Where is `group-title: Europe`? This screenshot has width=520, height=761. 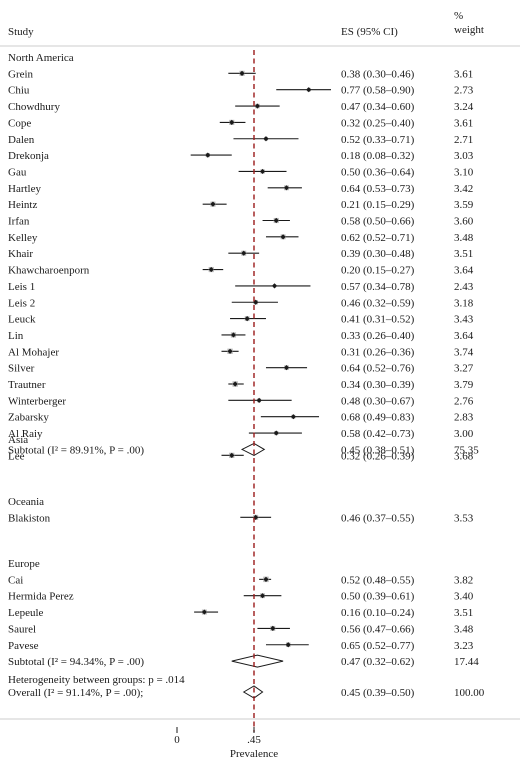
group-title: Europe is located at coordinates (24, 564).